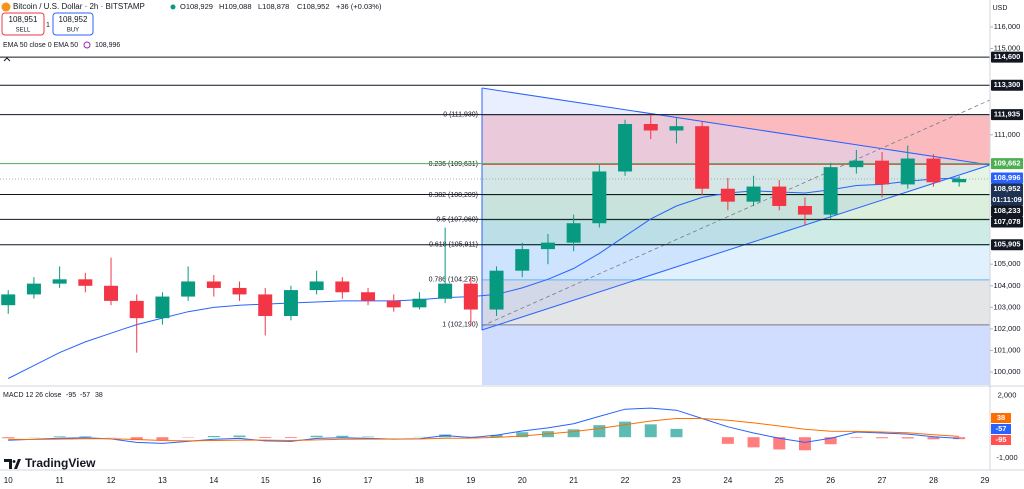 Image resolution: width=1024 pixels, height=489 pixels. I want to click on y-tick-label: 102,000, so click(1006, 328).